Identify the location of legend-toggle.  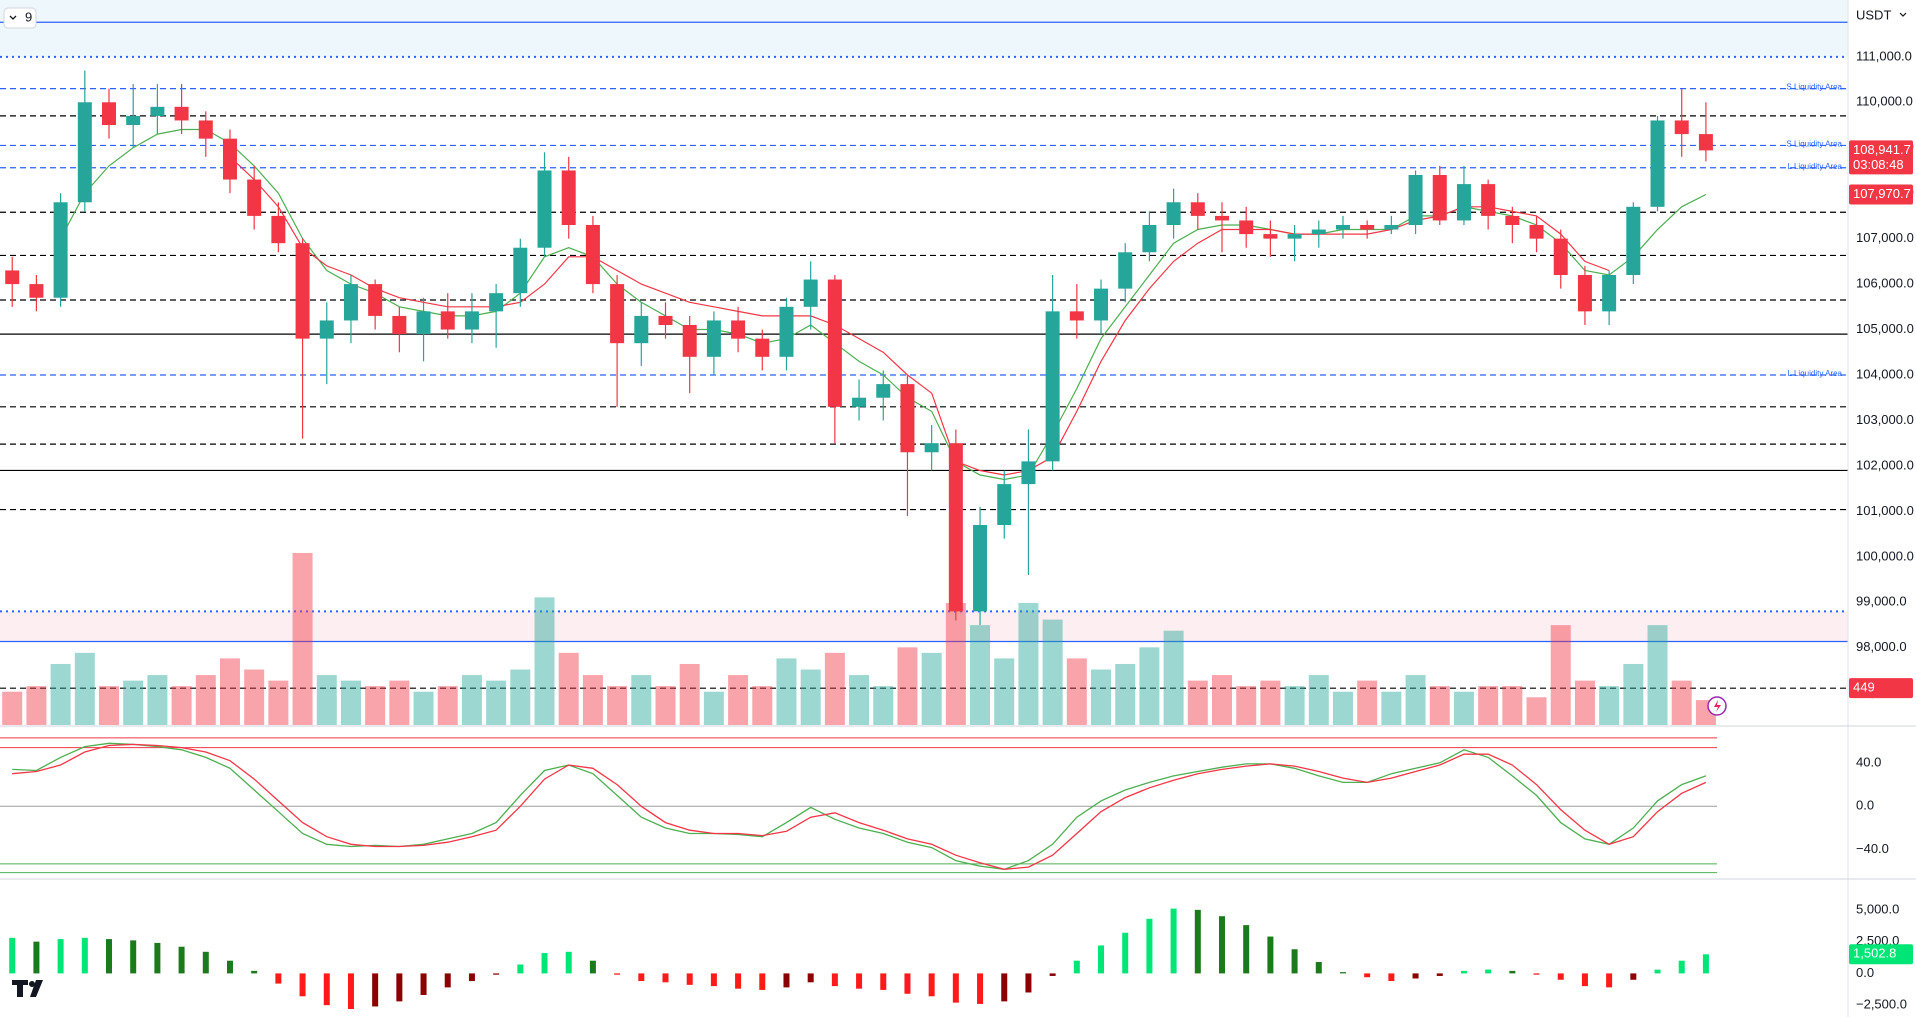
(20, 18).